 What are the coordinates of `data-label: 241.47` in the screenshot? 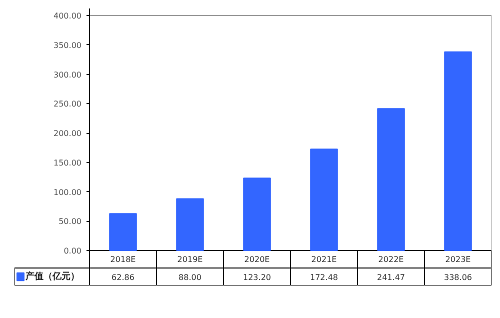 It's located at (391, 277).